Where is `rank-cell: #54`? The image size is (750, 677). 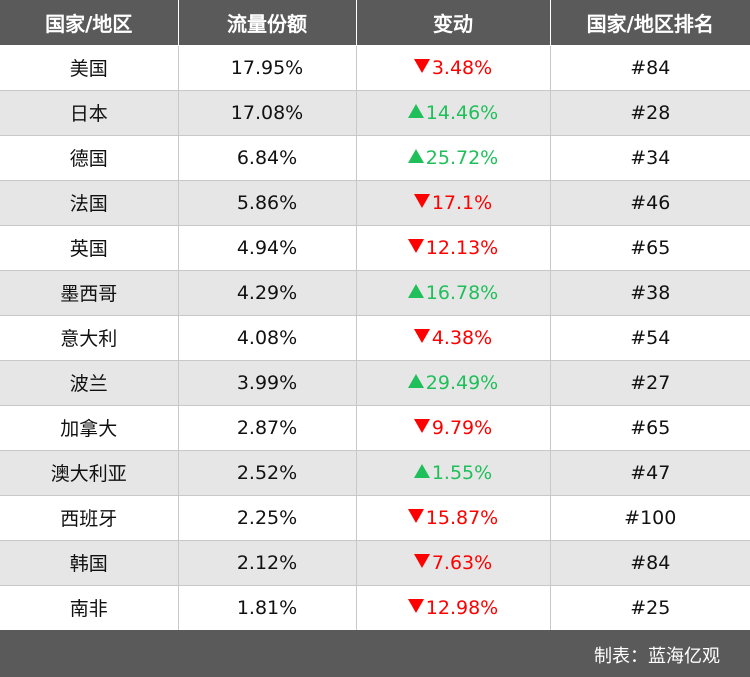 rank-cell: #54 is located at coordinates (649, 337).